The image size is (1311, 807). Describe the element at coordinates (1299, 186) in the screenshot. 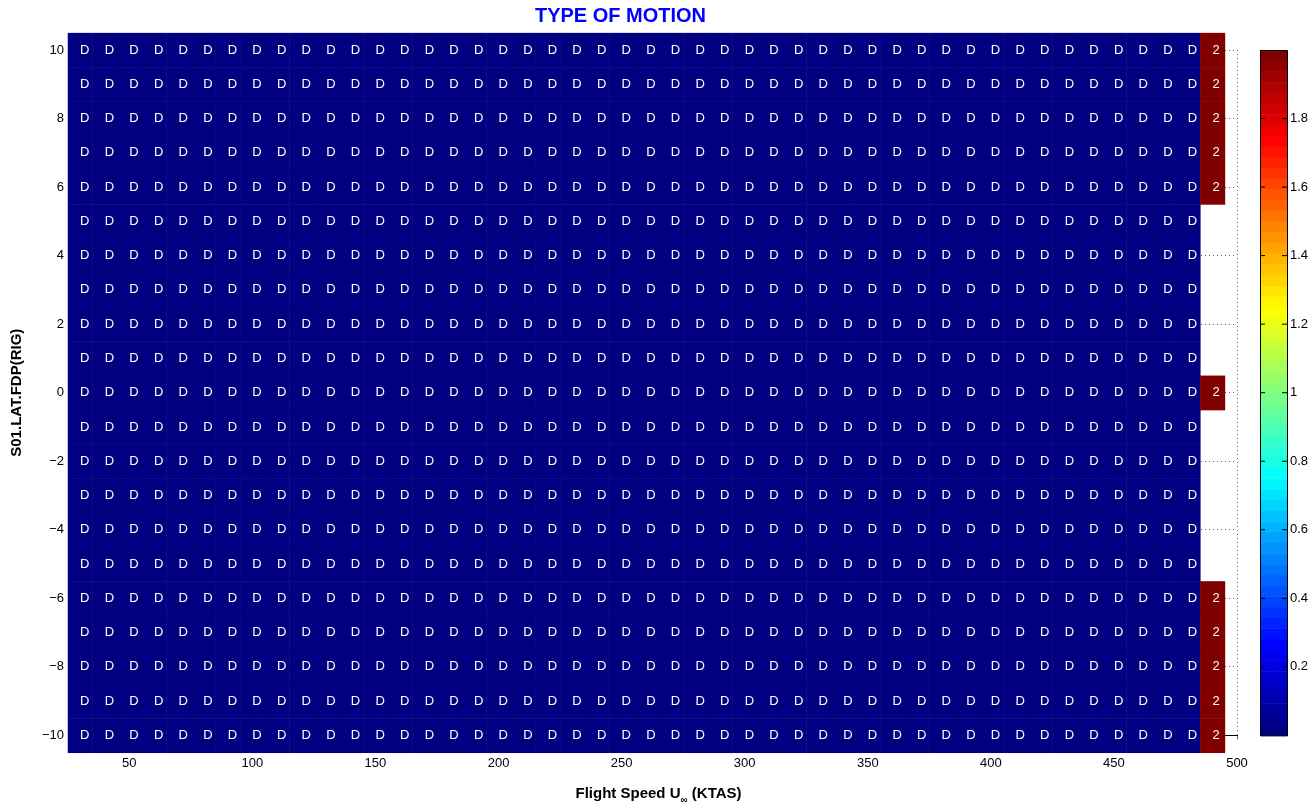

I see `color-bar-label: 1.6` at that location.